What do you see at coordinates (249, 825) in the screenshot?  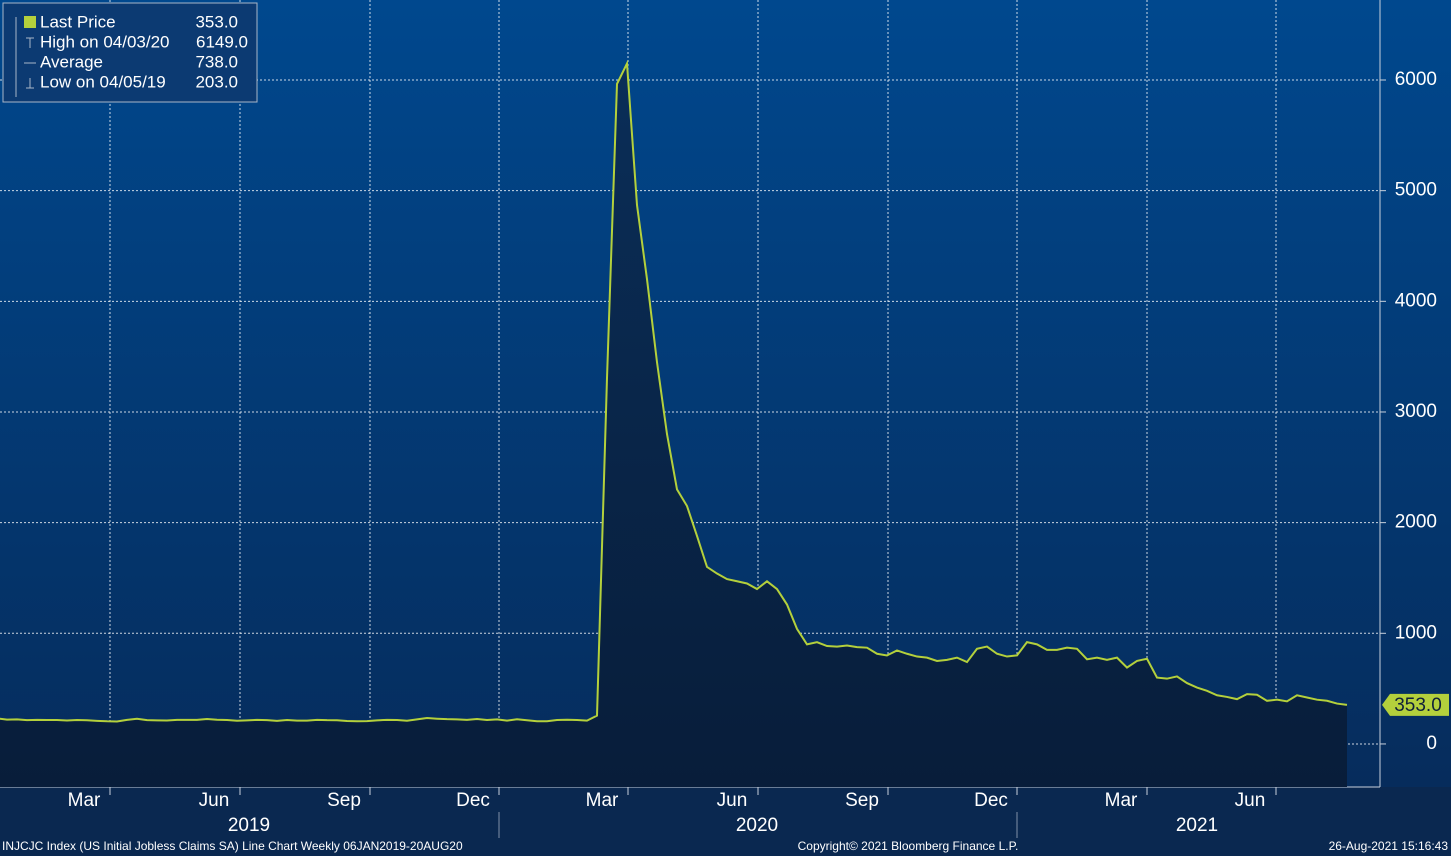 I see `year-label: 2019` at bounding box center [249, 825].